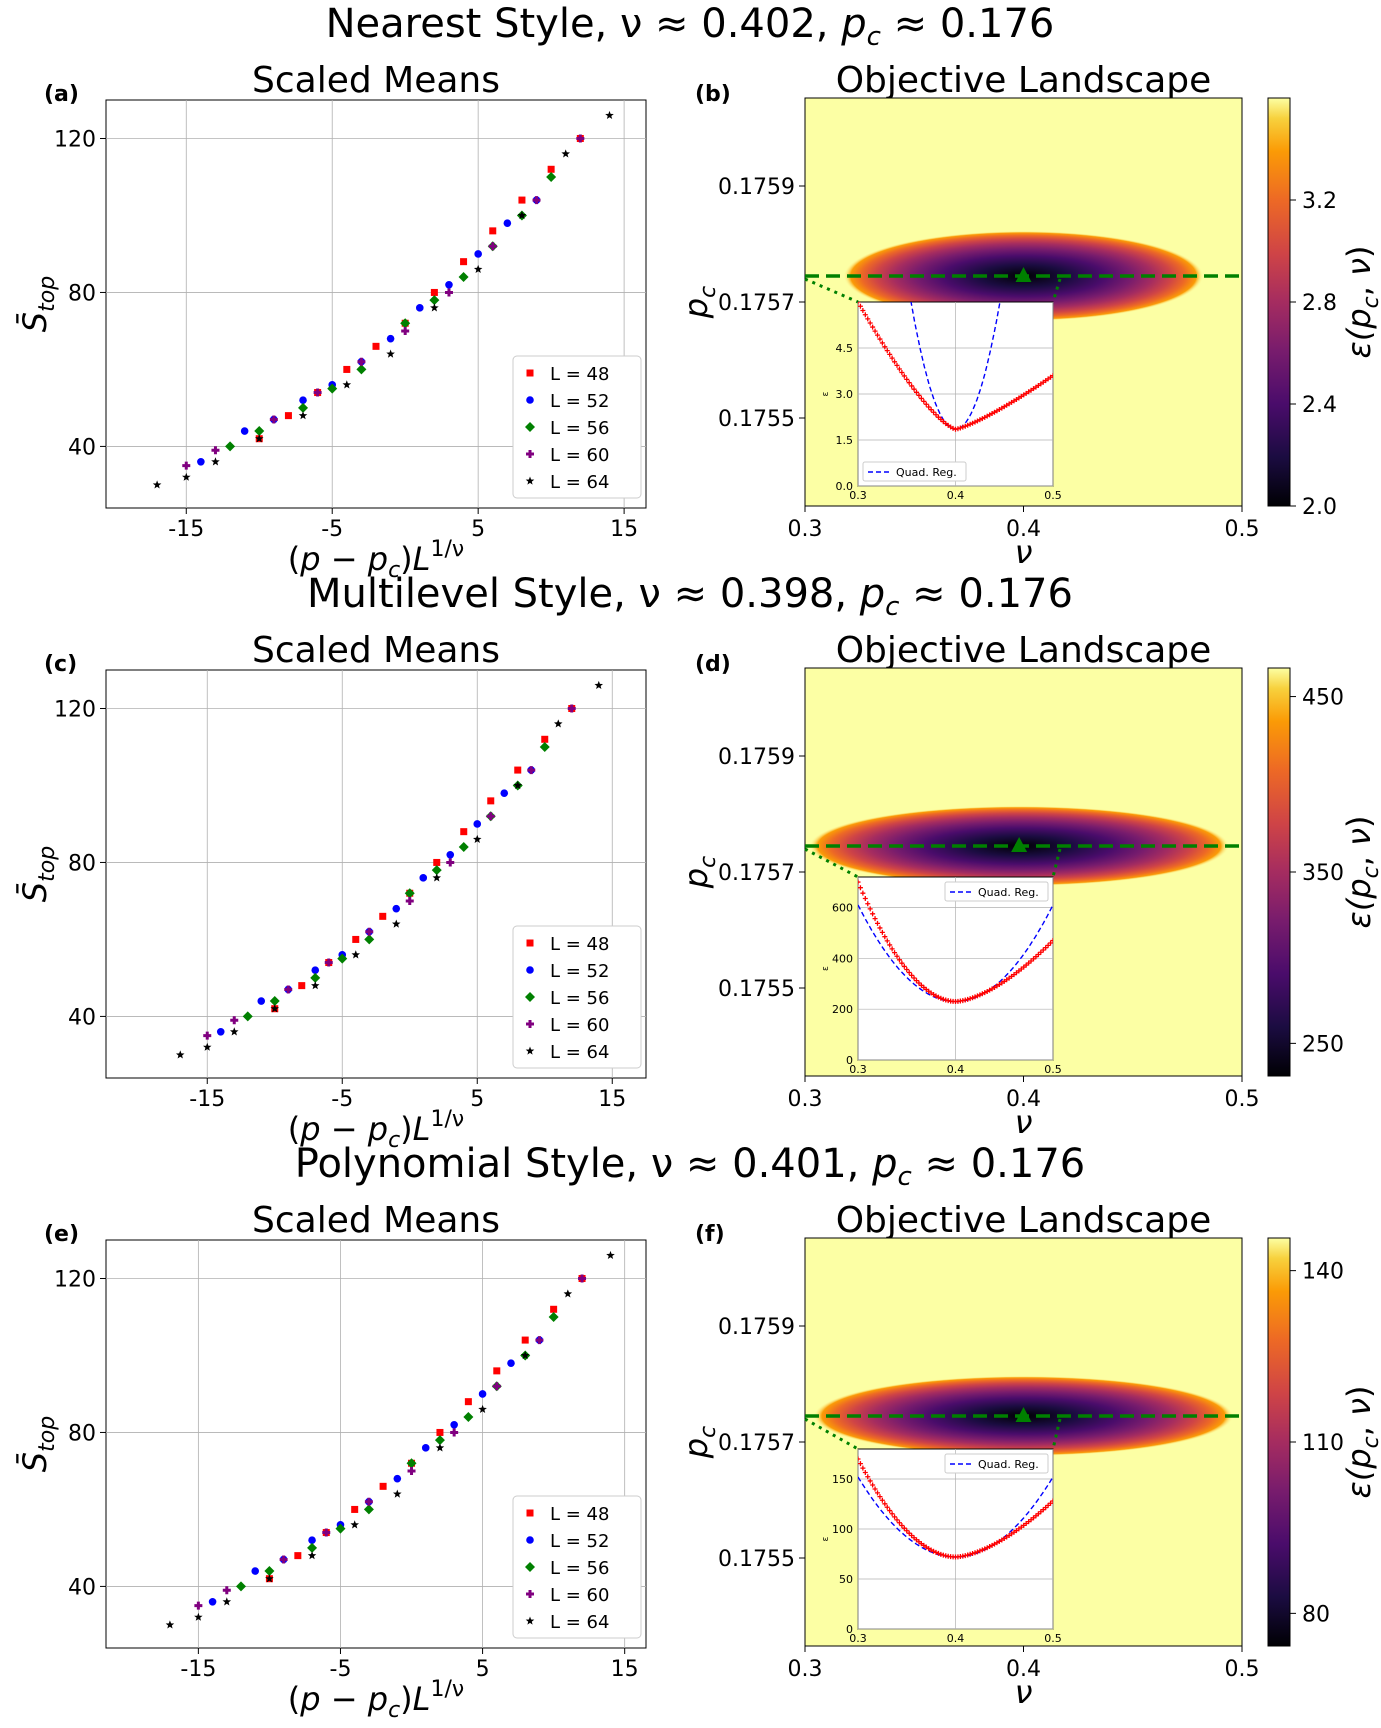  What do you see at coordinates (37, 874) in the screenshot?
I see `y-axis-label: S̄top` at bounding box center [37, 874].